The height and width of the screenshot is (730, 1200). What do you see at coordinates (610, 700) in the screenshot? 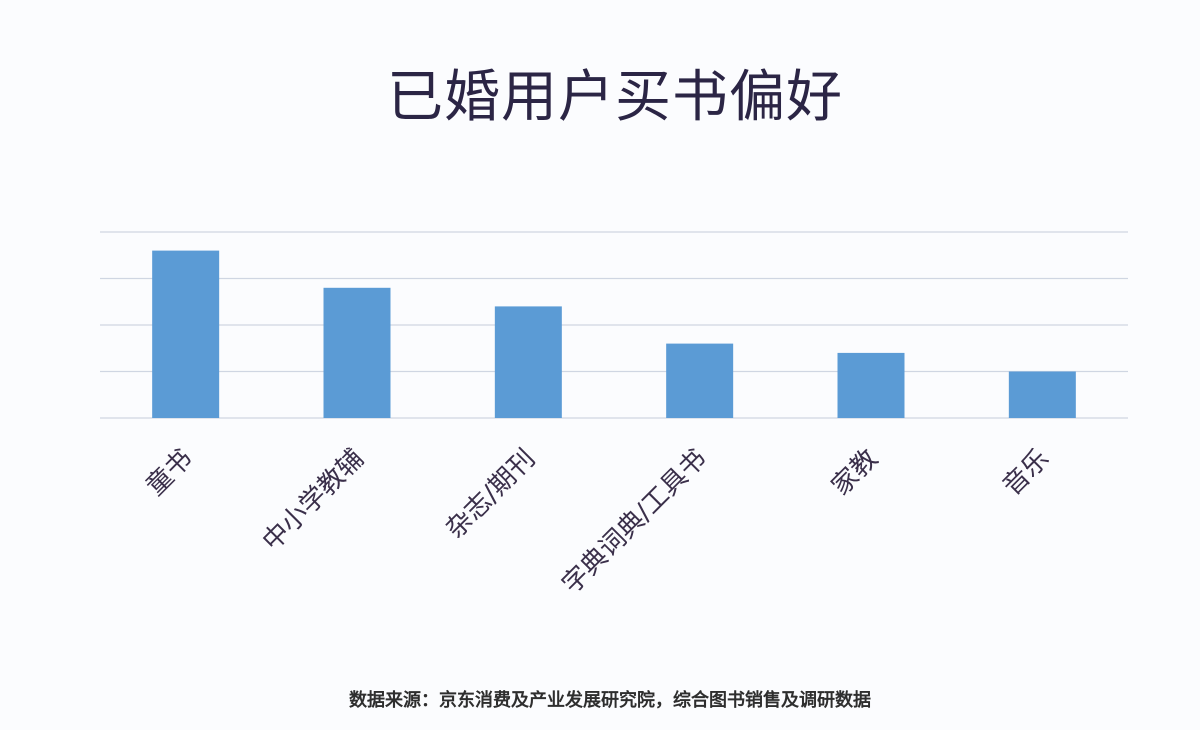
I see `data-source-note: 数据来源：京东消费及产业发展研究院，综合图书销售及调研数据` at bounding box center [610, 700].